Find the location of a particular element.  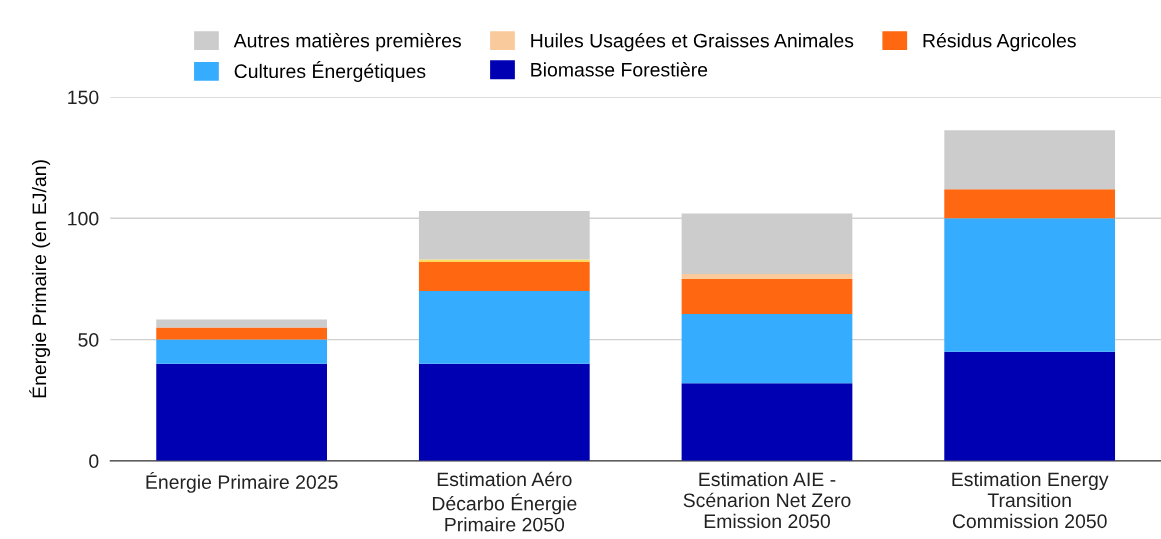

legend-label: Biomasse Forestière is located at coordinates (619, 69).